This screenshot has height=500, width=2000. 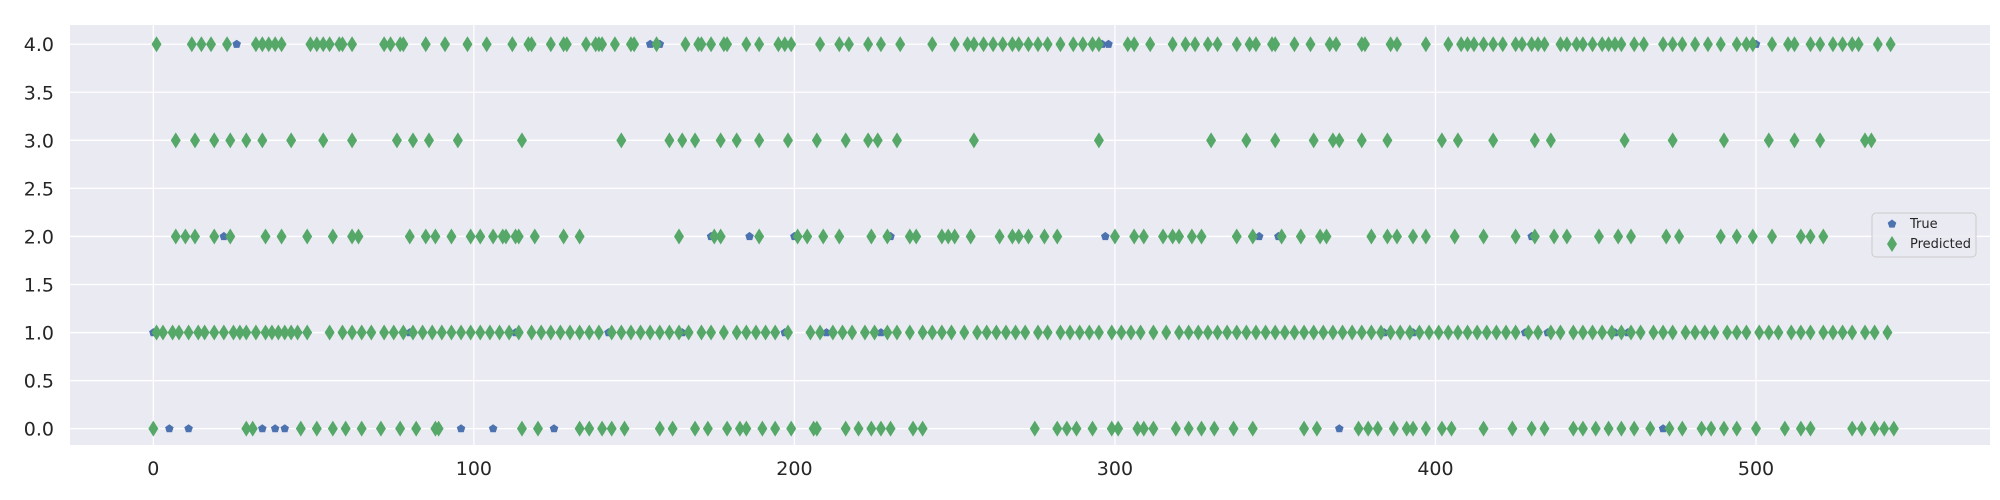 I want to click on legend: True Predicted, so click(x=1924, y=235).